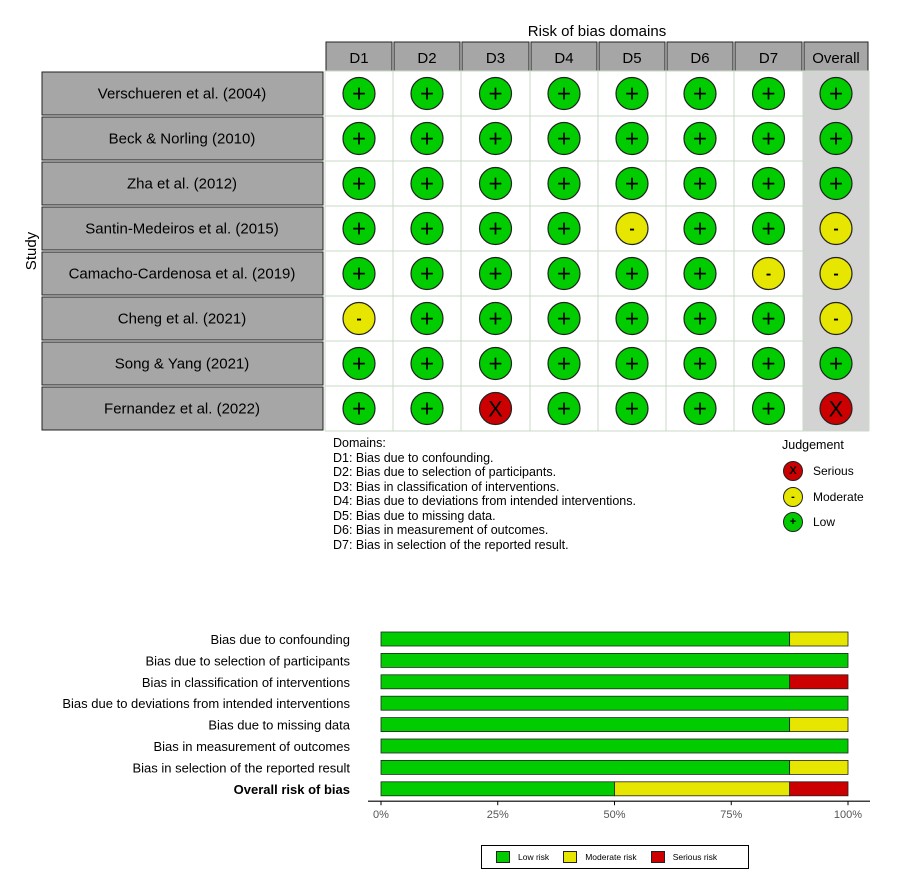  What do you see at coordinates (614, 815) in the screenshot?
I see `x-tick-label: 50%` at bounding box center [614, 815].